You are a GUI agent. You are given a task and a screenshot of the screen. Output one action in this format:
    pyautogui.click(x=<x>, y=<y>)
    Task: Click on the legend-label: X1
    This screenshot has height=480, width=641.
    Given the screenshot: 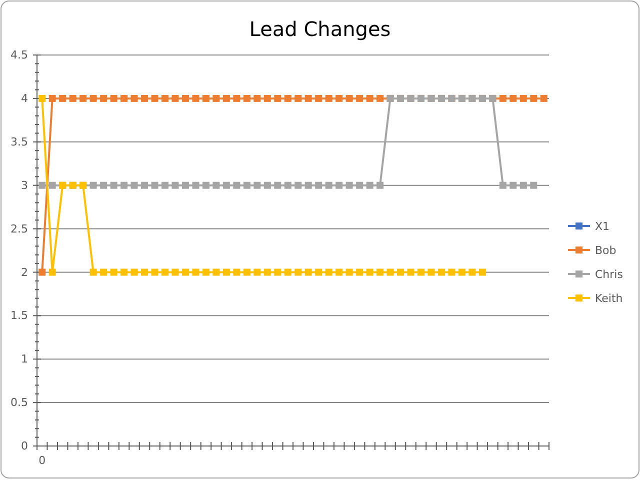 What is the action you would take?
    pyautogui.click(x=602, y=226)
    